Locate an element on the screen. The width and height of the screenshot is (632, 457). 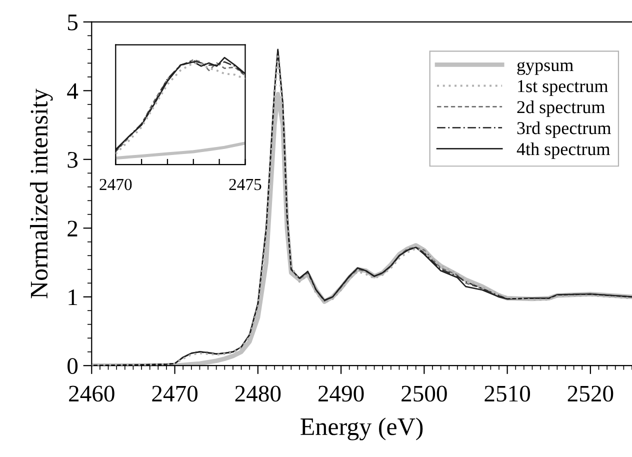
y-tick-label: 2 is located at coordinates (73, 228).